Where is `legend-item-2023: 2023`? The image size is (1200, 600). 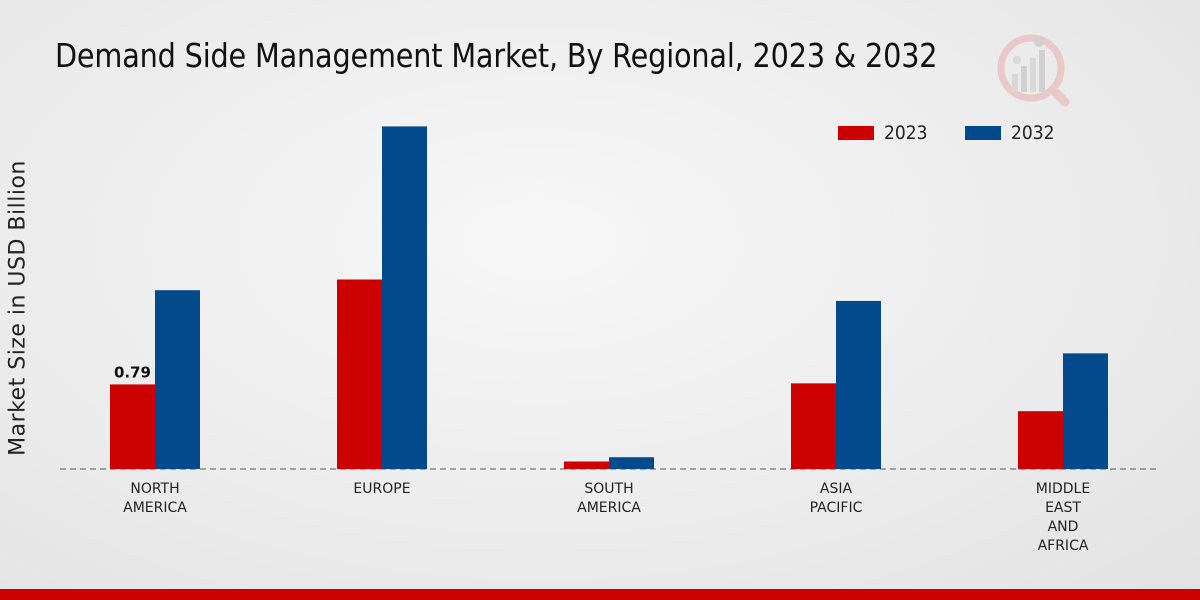
legend-item-2023: 2023 is located at coordinates (885, 133).